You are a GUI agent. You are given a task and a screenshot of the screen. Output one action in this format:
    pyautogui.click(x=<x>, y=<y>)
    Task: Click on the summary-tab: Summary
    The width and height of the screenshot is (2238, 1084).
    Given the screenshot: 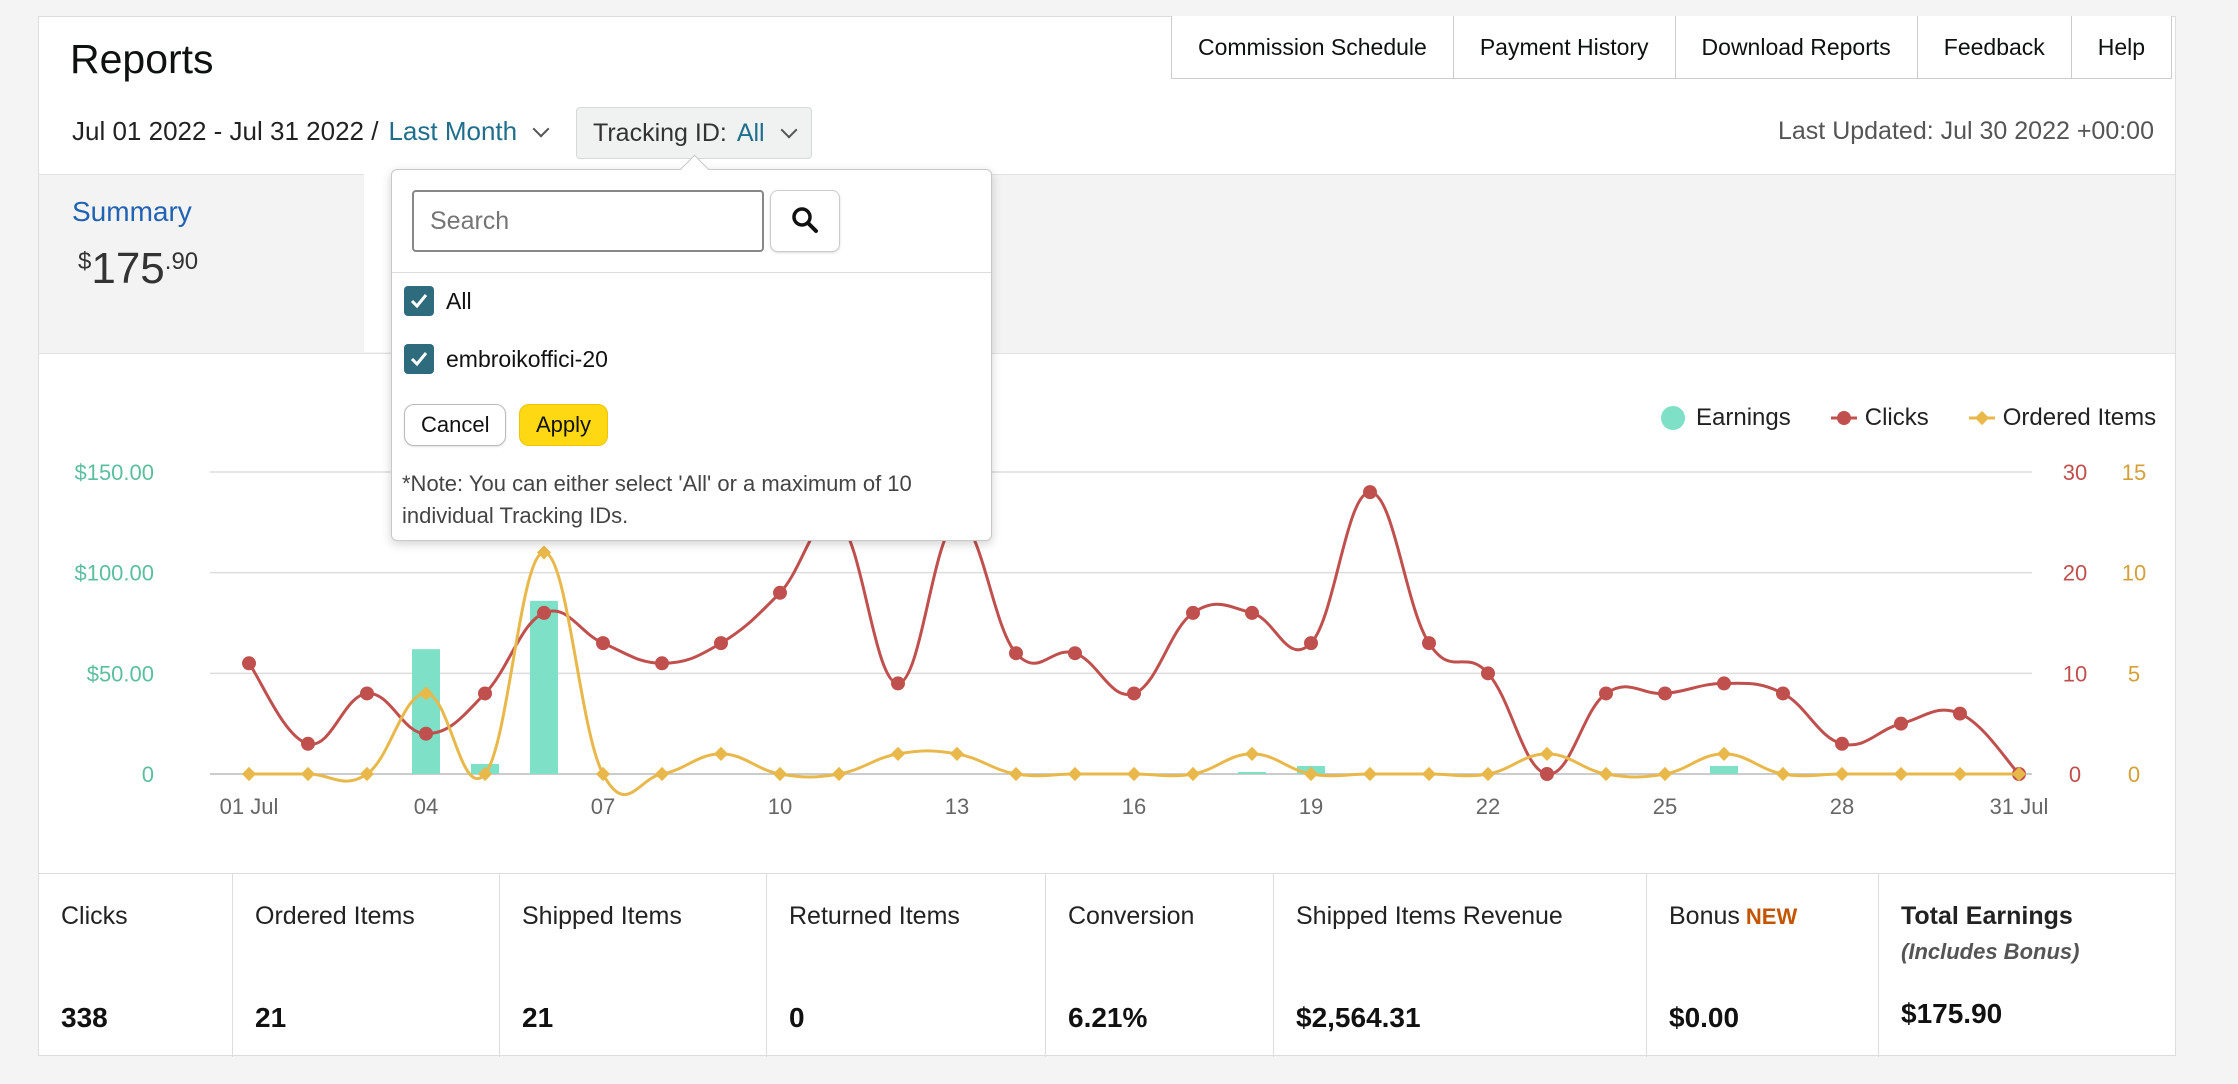 What is the action you would take?
    pyautogui.click(x=132, y=211)
    